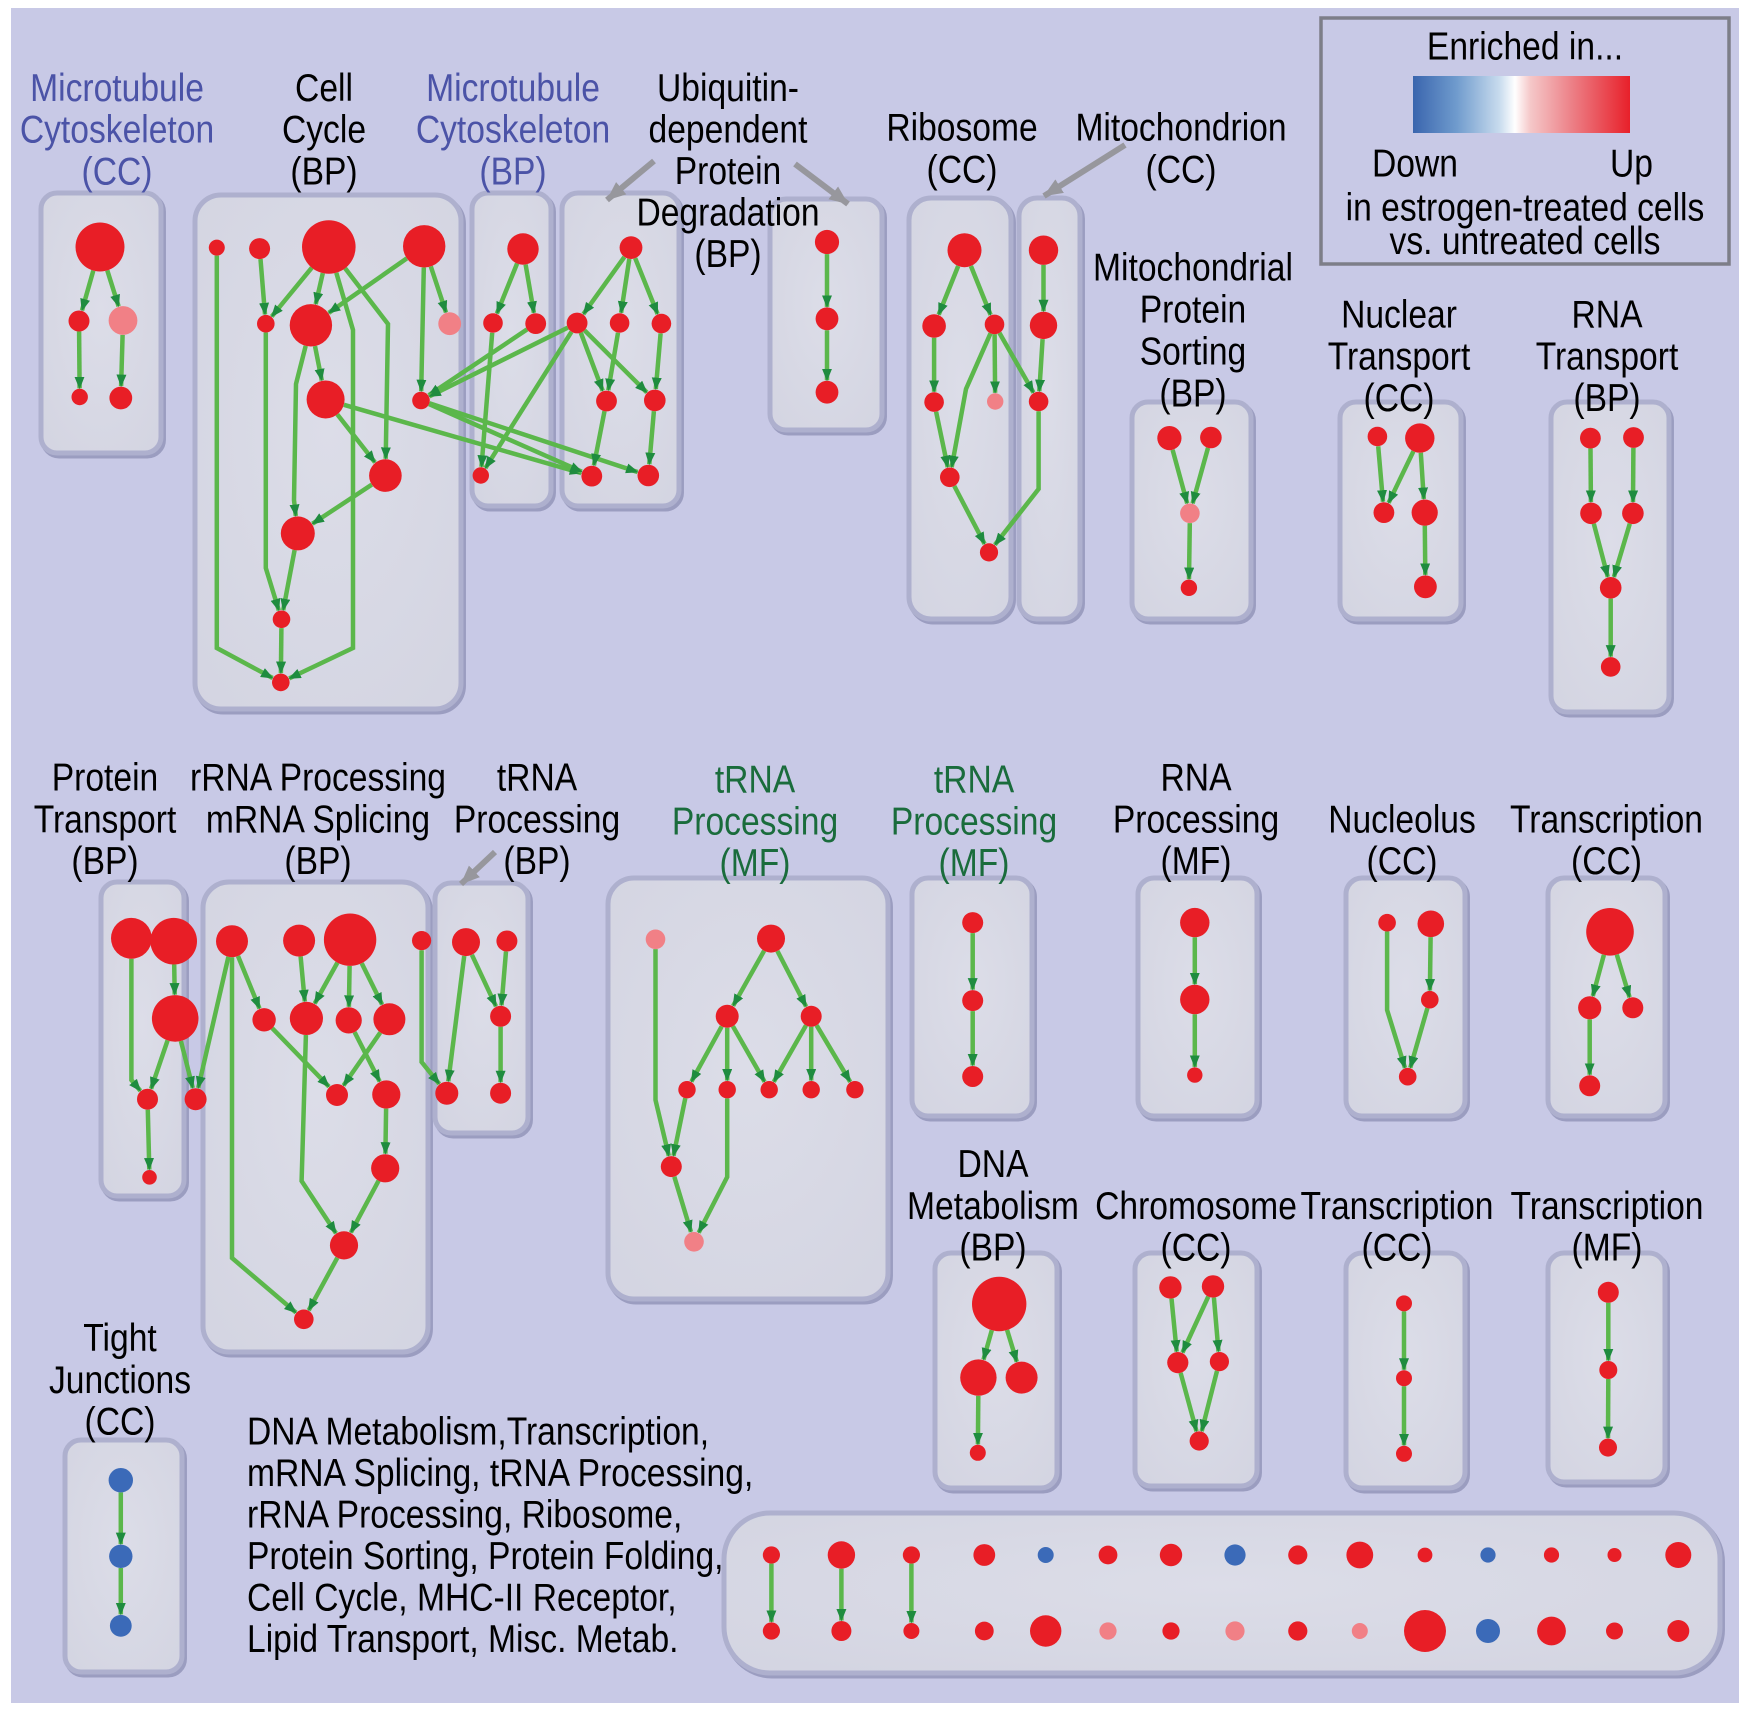 The height and width of the screenshot is (1715, 1750). I want to click on svg-text: Up, so click(1631, 164).